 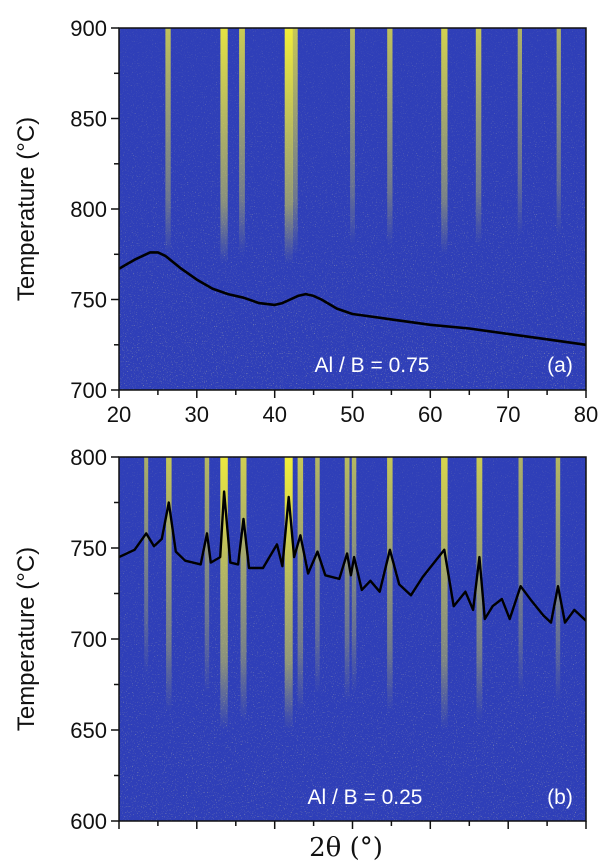 What do you see at coordinates (365, 797) in the screenshot?
I see `composition-annotation: Al / B = 0.25` at bounding box center [365, 797].